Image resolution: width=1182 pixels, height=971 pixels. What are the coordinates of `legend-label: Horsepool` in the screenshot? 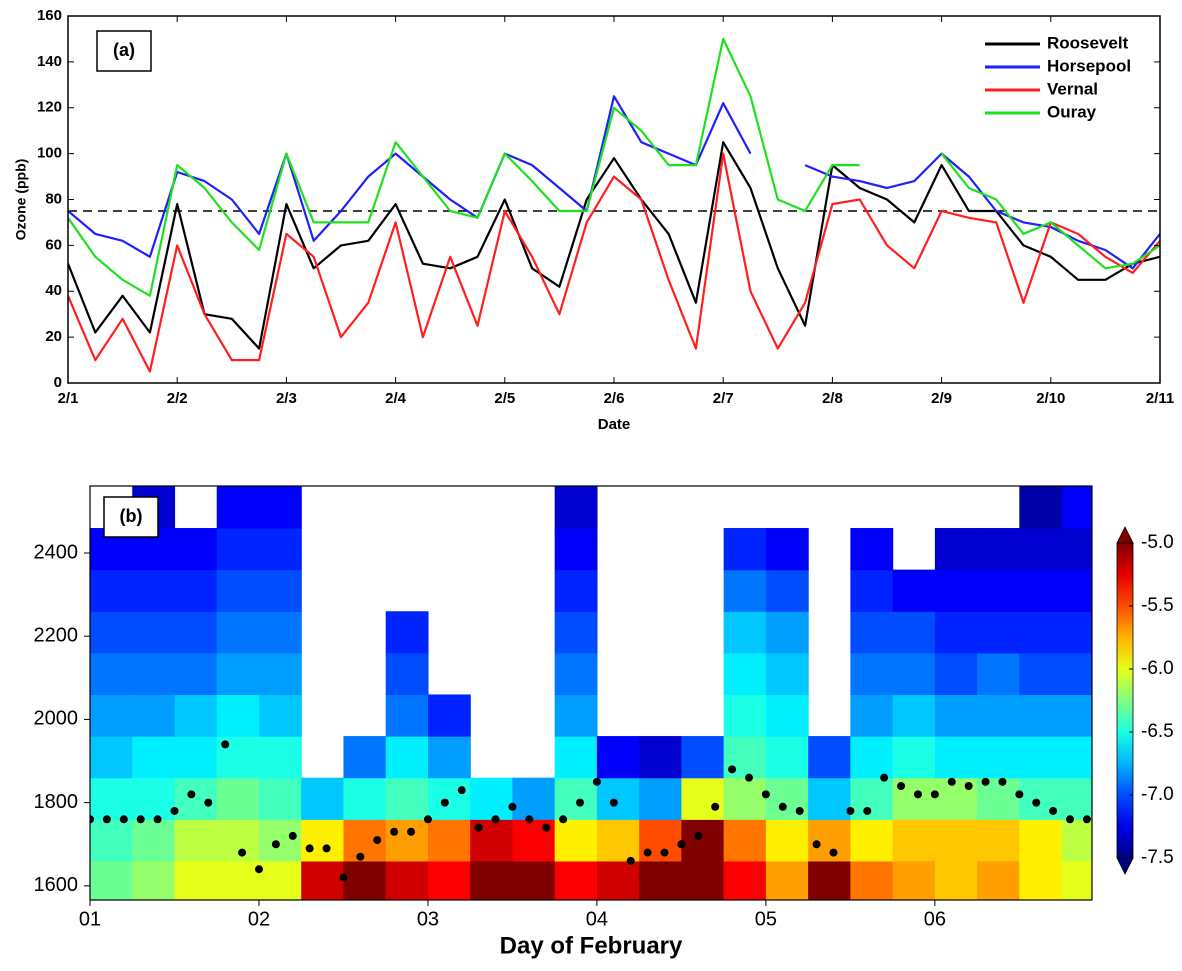 It's located at (1089, 65).